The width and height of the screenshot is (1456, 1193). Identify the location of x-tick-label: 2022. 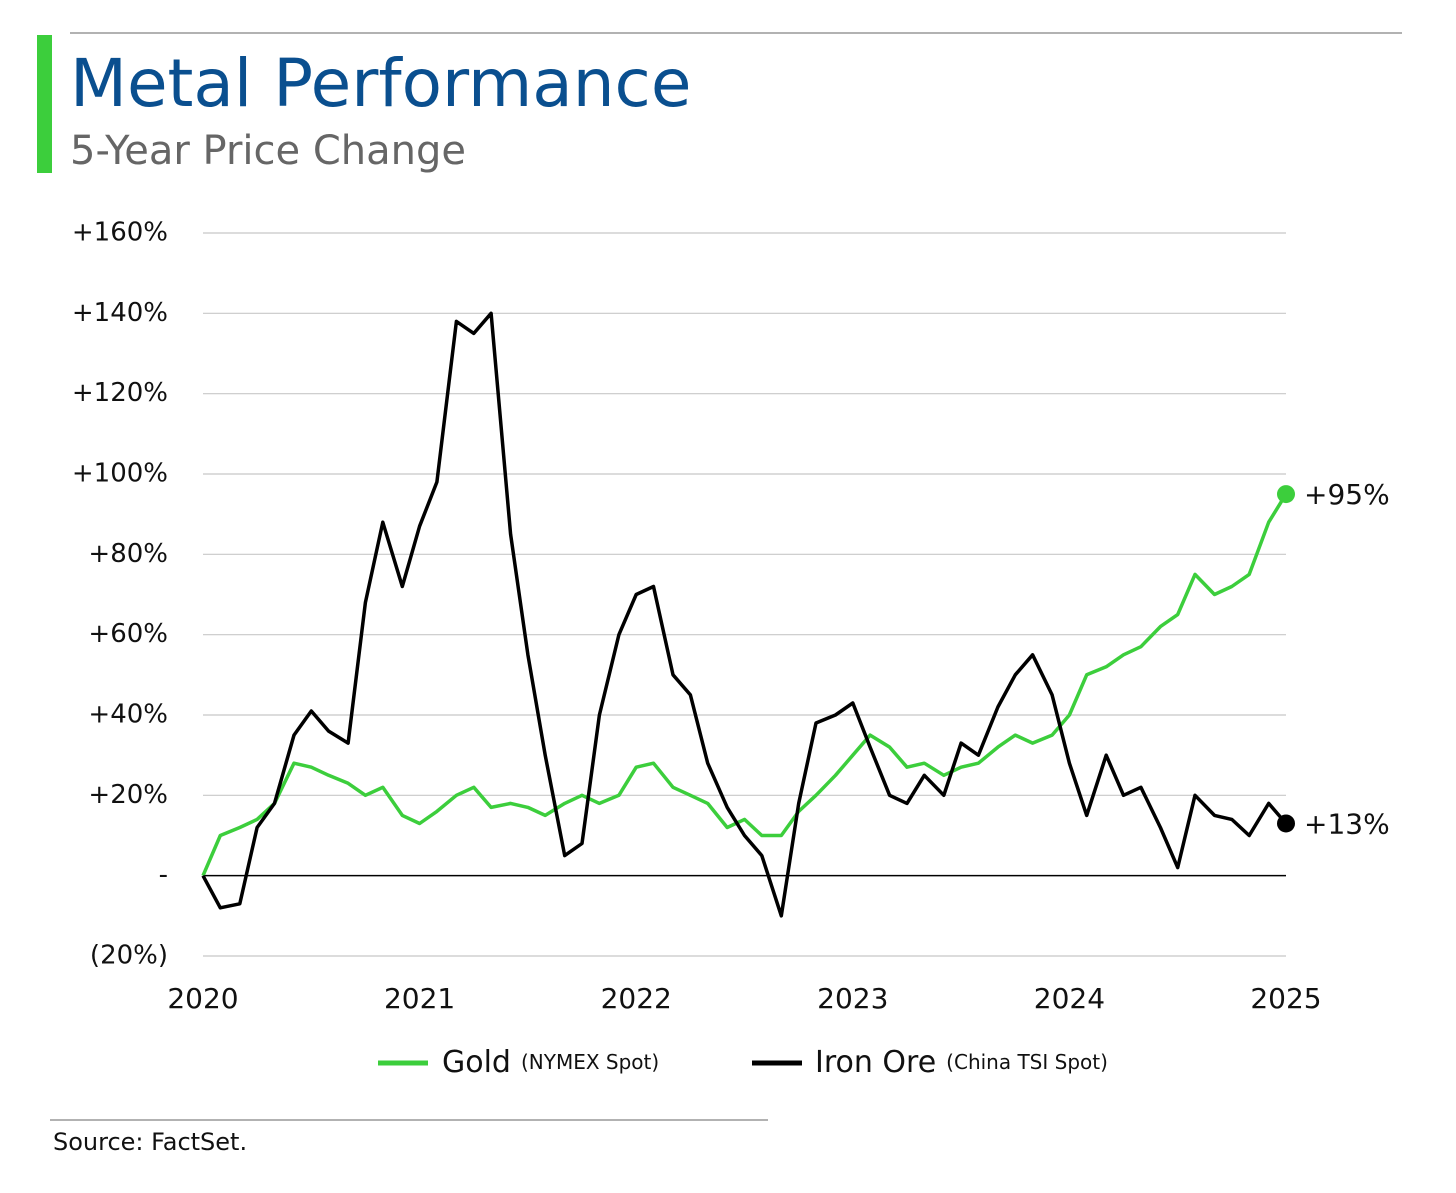
(636, 998).